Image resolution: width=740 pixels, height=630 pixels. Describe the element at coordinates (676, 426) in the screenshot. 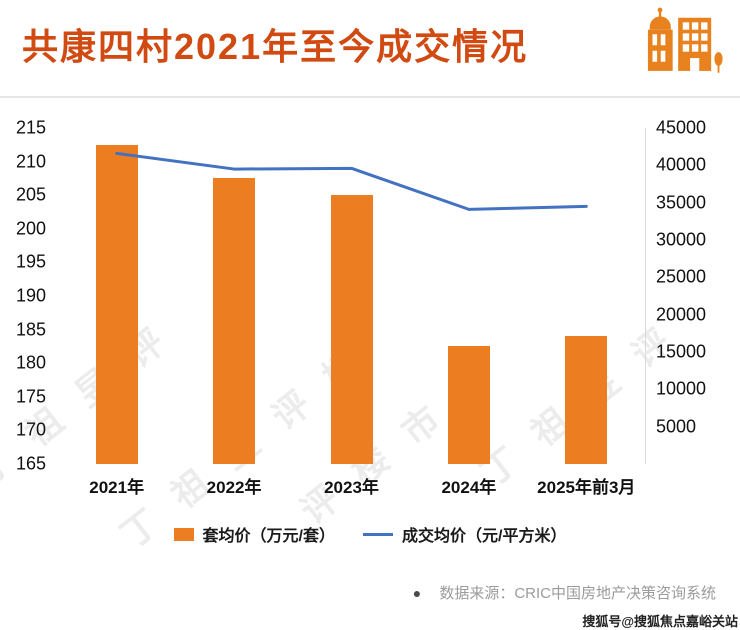

I see `right-axis-tick: 5000` at that location.